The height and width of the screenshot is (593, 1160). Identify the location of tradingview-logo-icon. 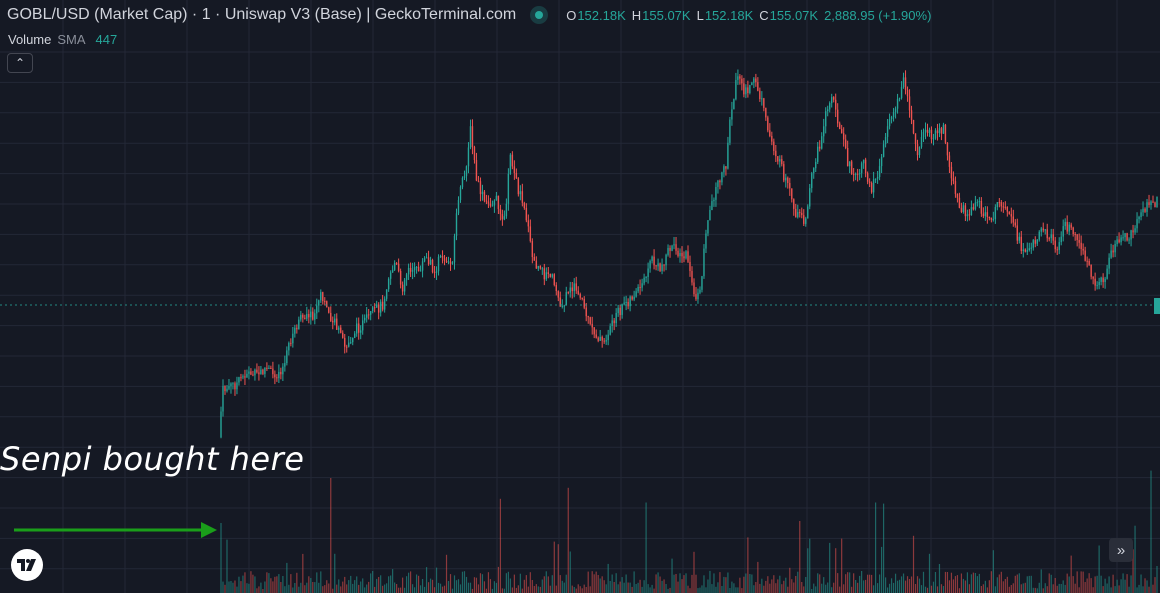
(26, 565).